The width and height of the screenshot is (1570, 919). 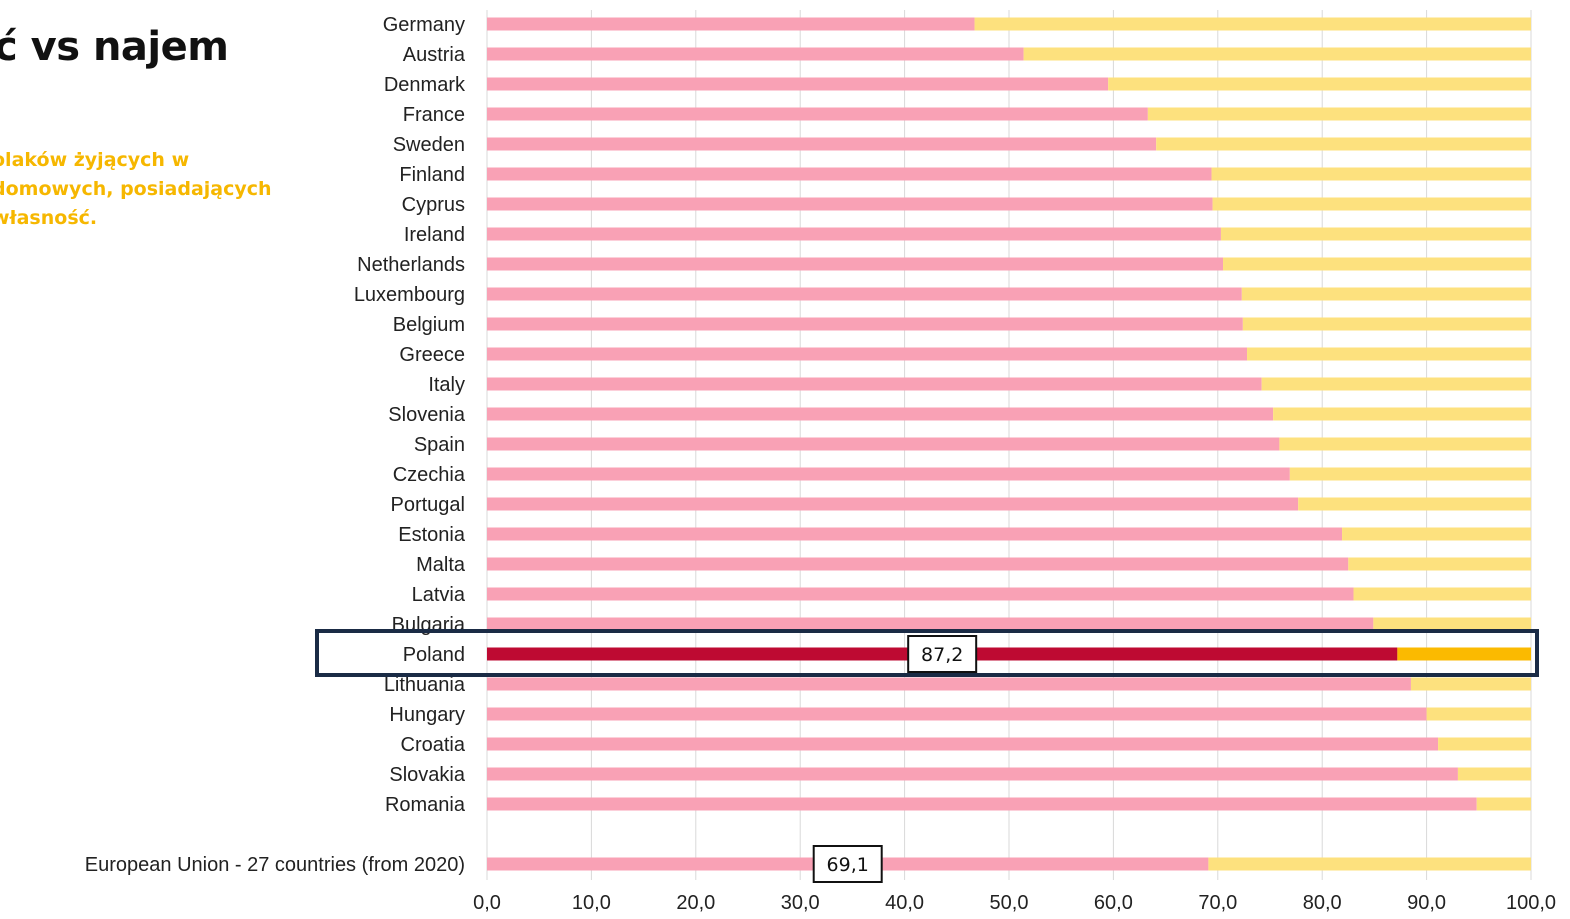 I want to click on page-title: ć vs najem, so click(x=114, y=47).